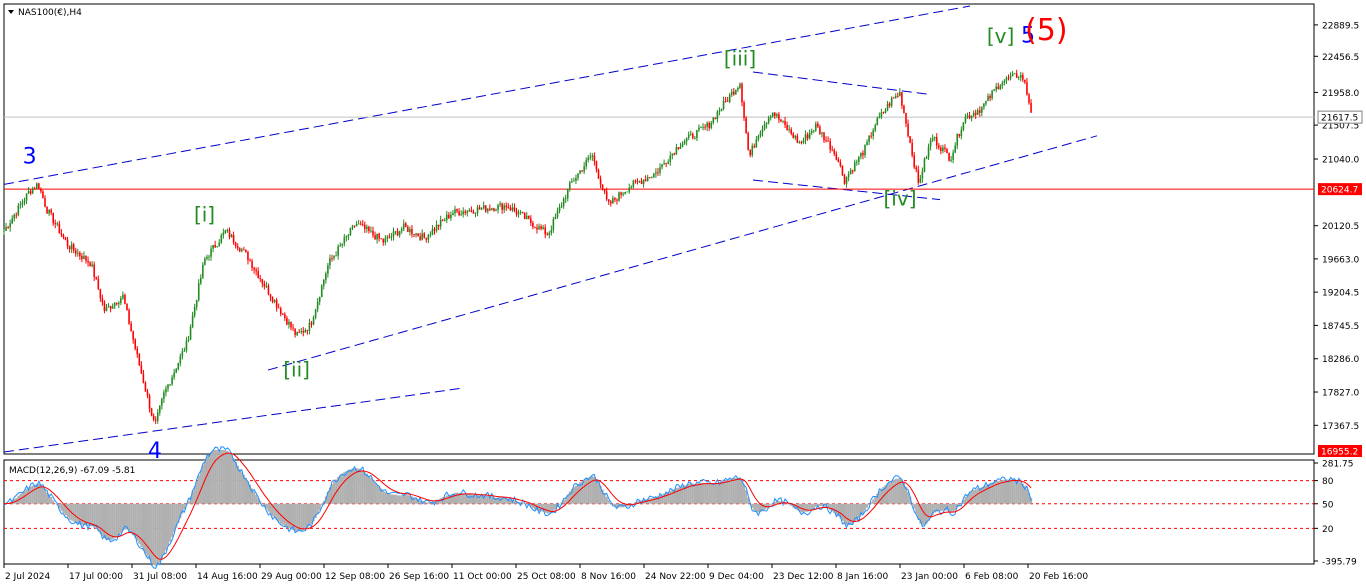  I want to click on dropdown-triangle-icon, so click(11, 12).